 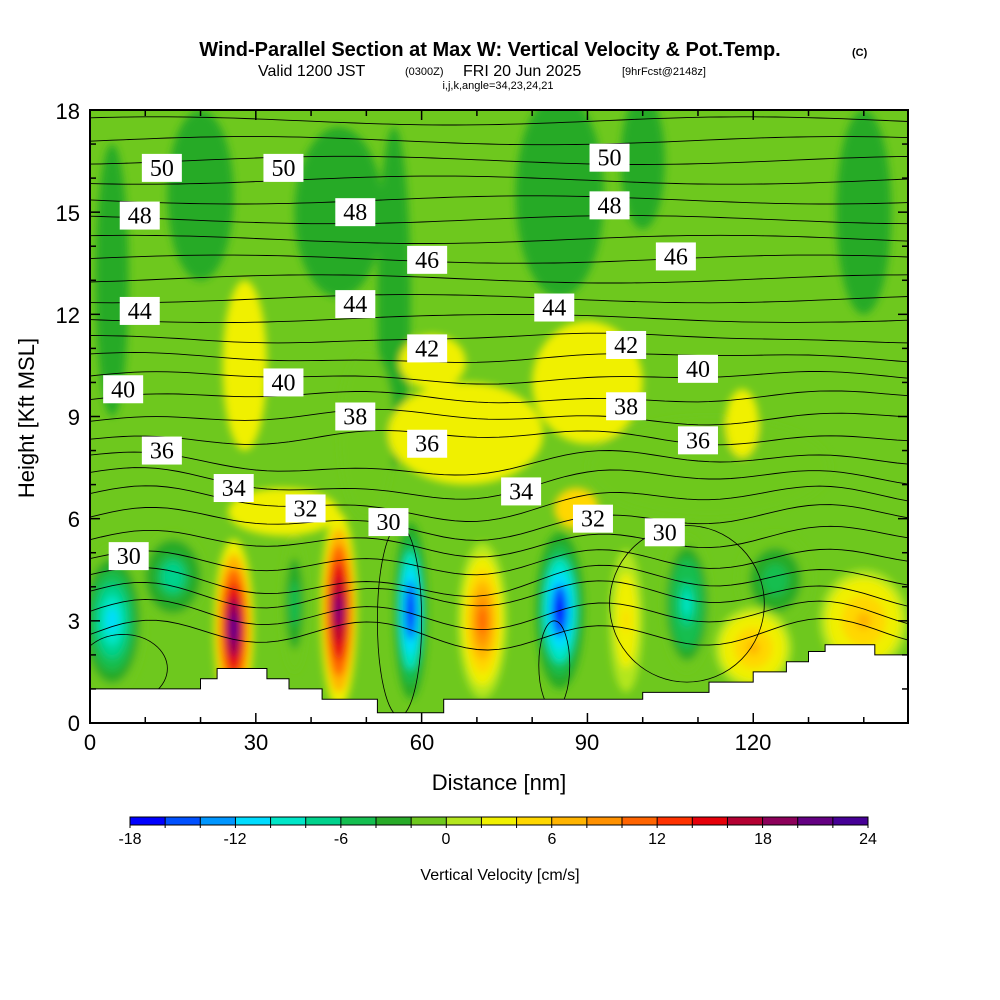 I want to click on theta-label-text: 34, so click(x=521, y=492).